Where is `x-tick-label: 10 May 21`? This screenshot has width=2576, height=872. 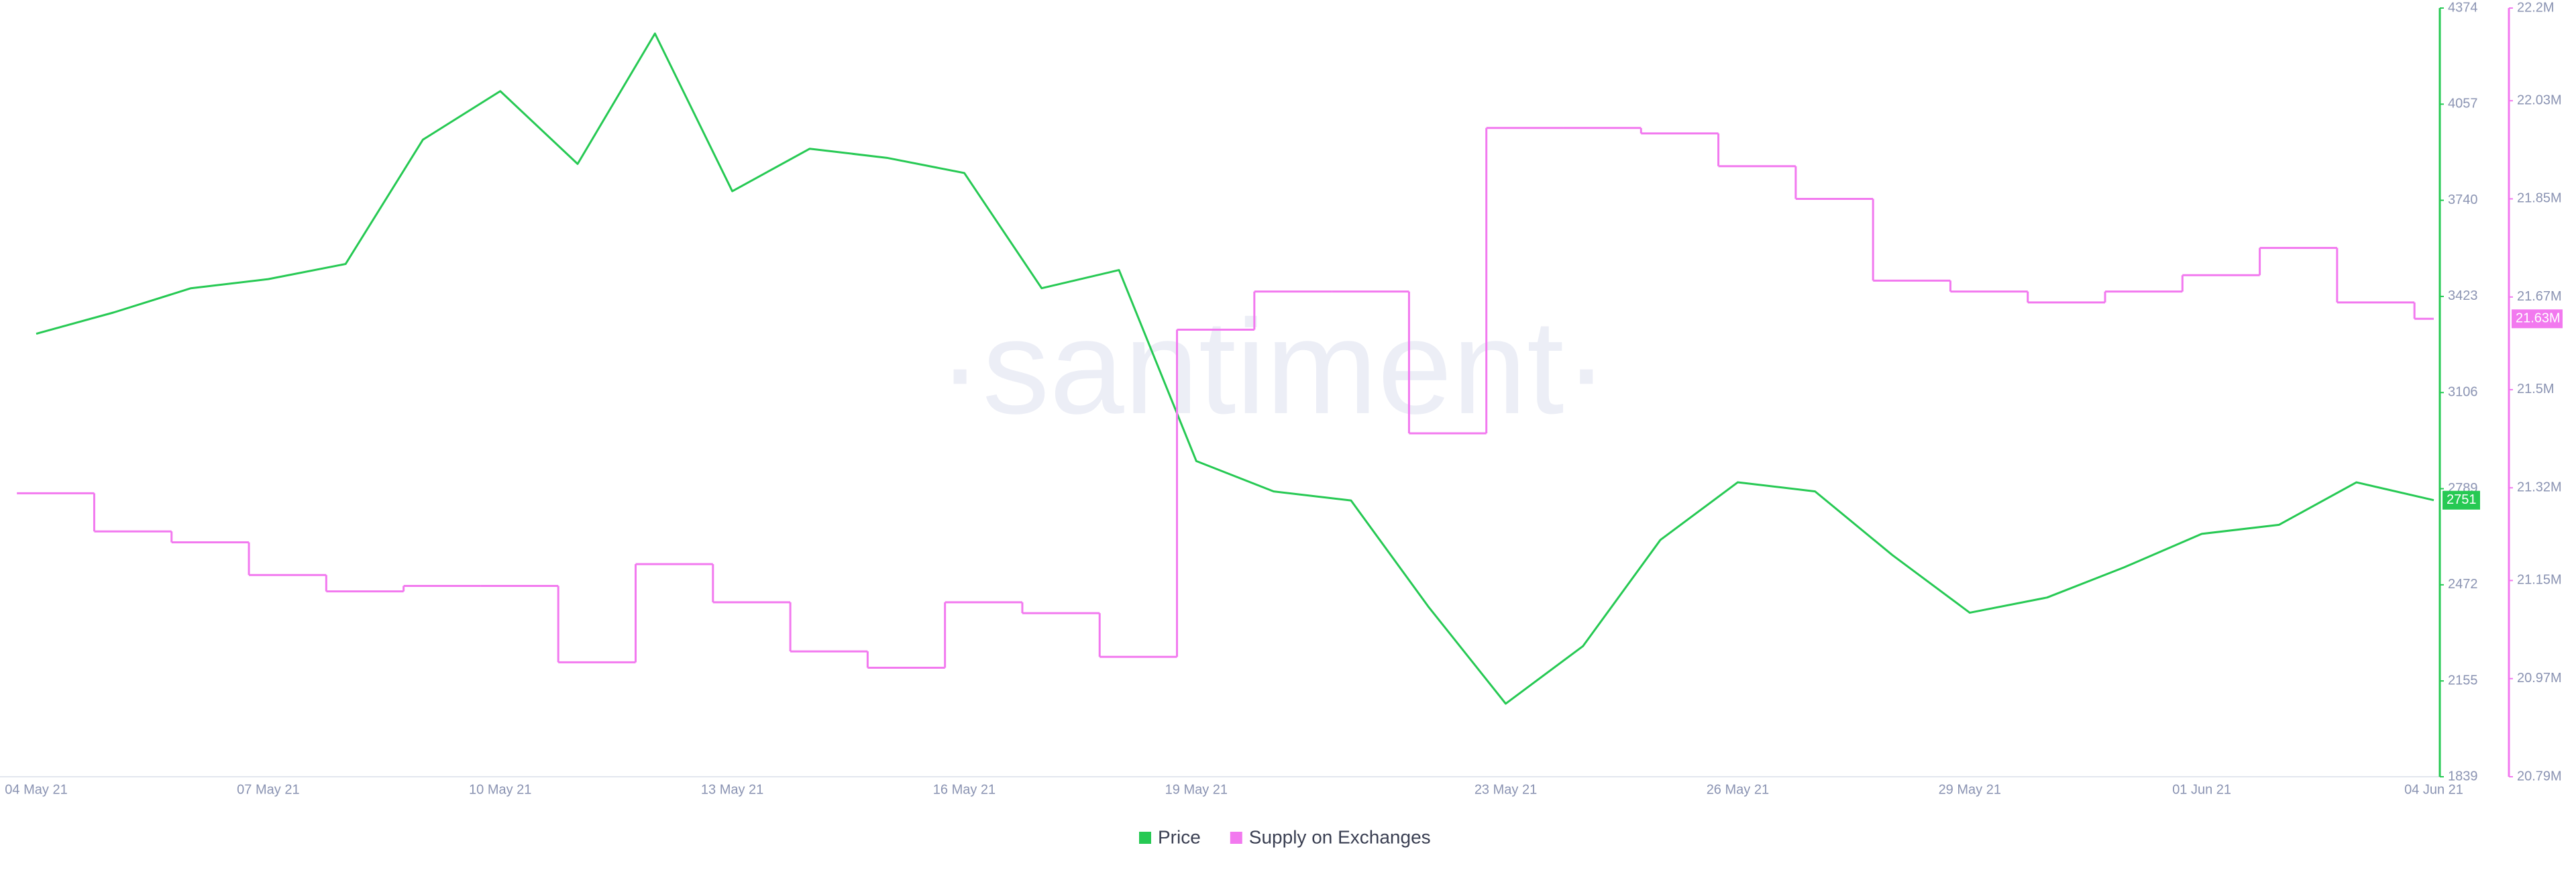 x-tick-label: 10 May 21 is located at coordinates (500, 790).